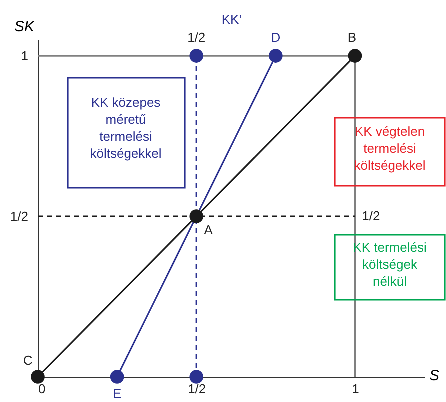  I want to click on annotation: KK közepes méretű termelési költségekkel, so click(126, 128).